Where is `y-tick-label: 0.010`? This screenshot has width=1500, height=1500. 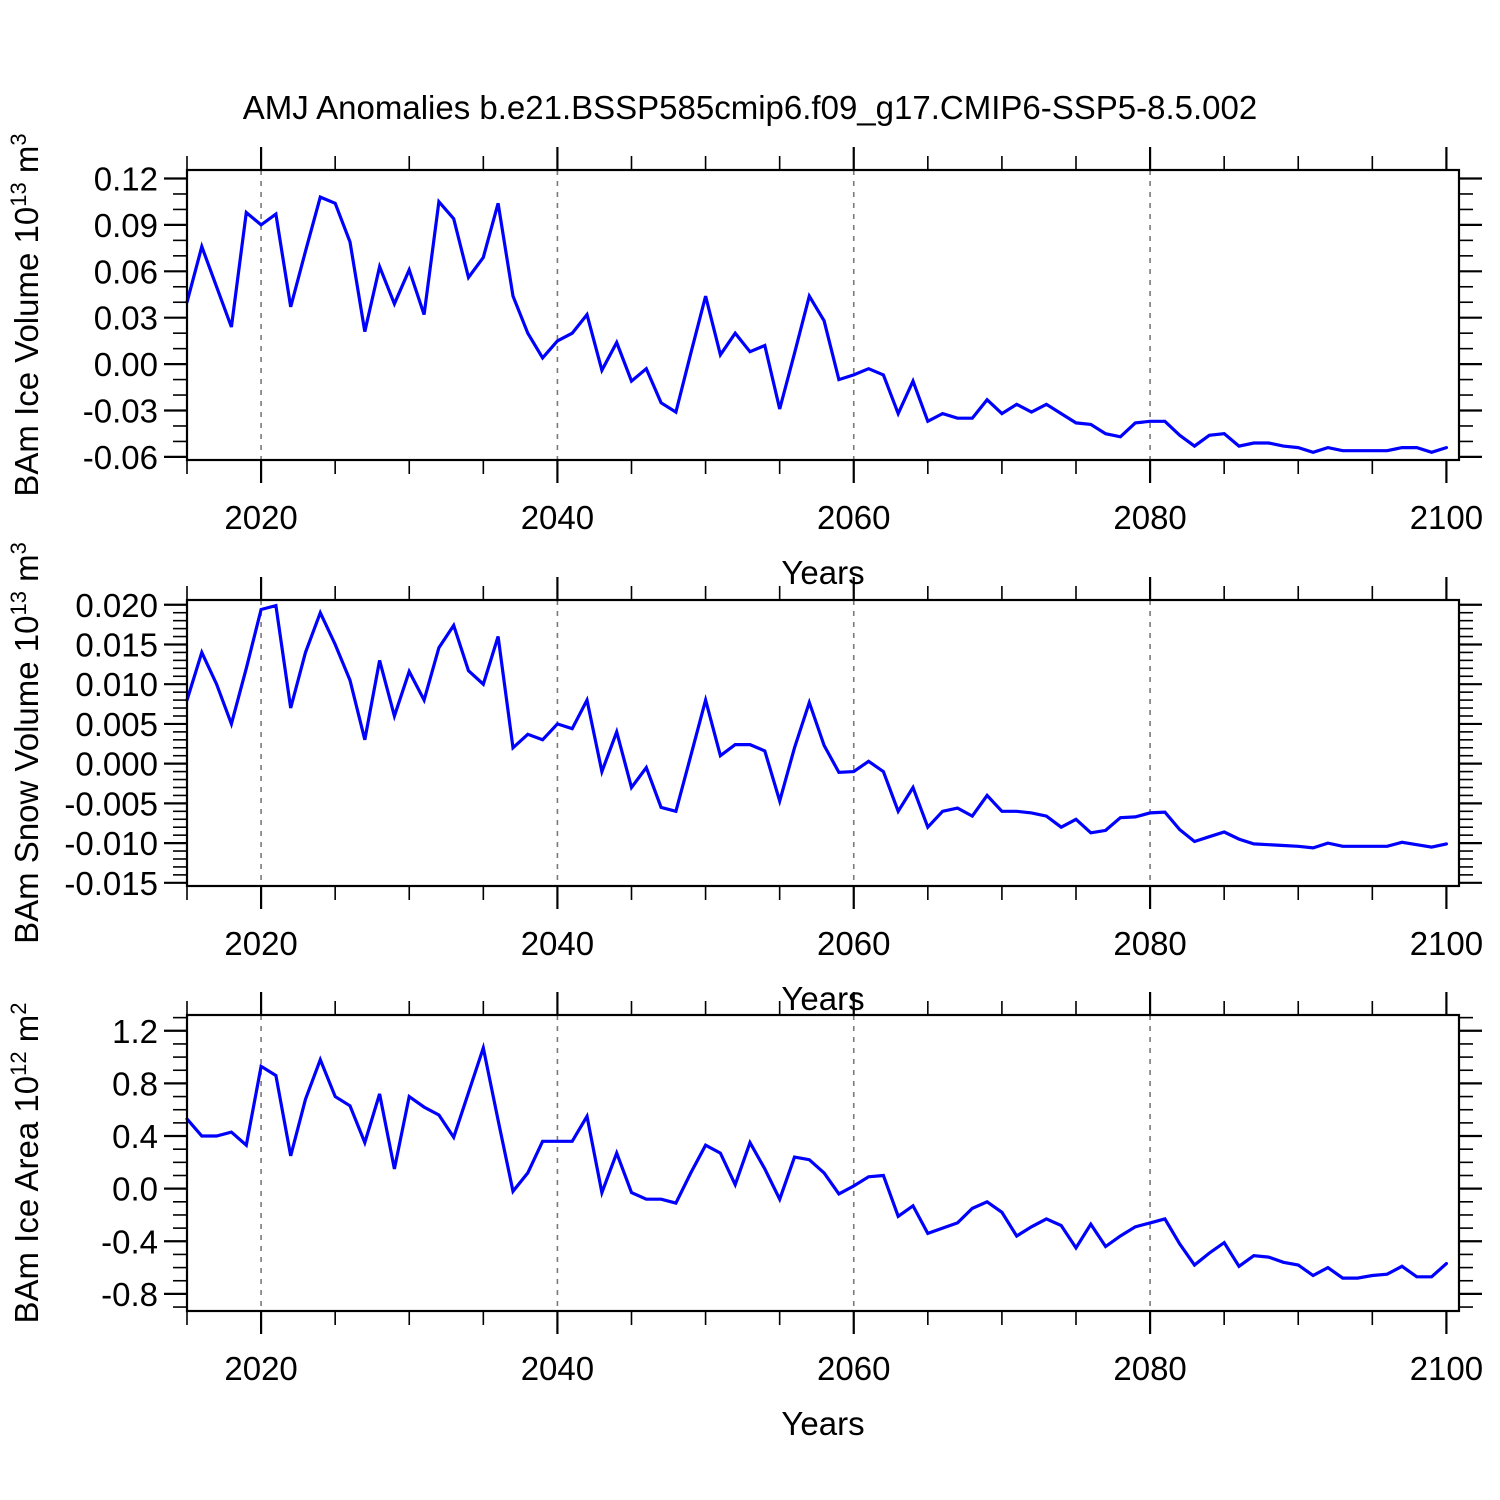
y-tick-label: 0.010 is located at coordinates (116, 684).